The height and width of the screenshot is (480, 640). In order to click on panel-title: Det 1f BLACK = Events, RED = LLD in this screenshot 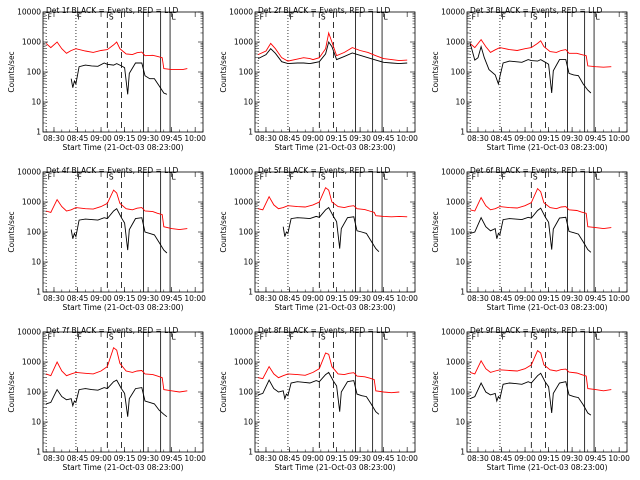, I will do `click(112, 10)`.